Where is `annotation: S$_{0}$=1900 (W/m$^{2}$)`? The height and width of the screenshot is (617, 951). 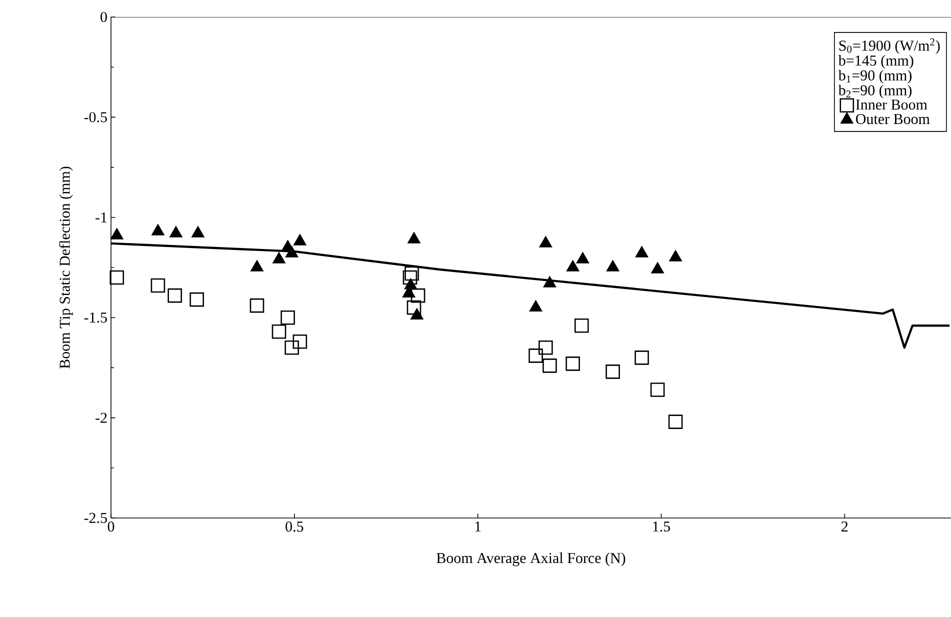
annotation: S$_{0}$=1900 (W/m$^{2}$) is located at coordinates (889, 46).